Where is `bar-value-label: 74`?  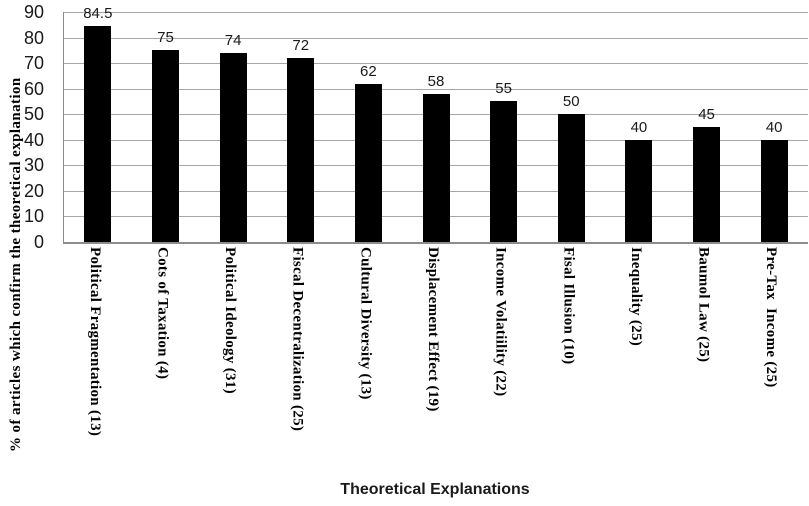 bar-value-label: 74 is located at coordinates (233, 40).